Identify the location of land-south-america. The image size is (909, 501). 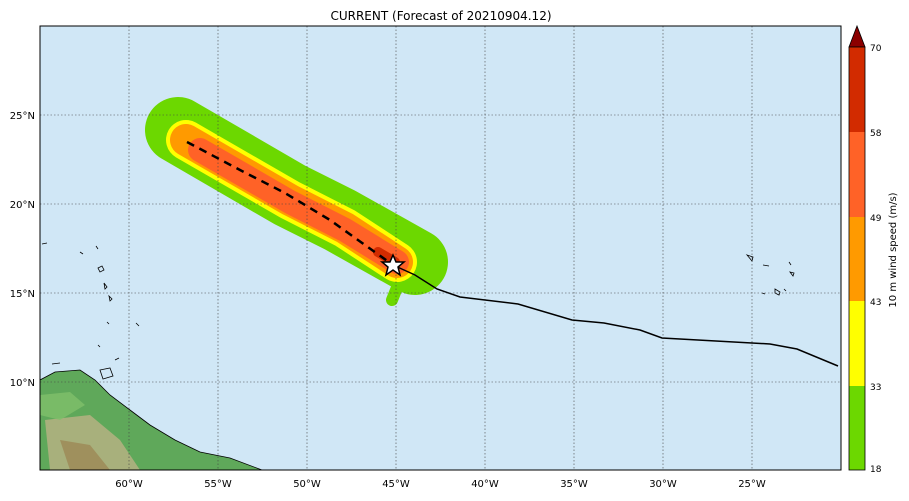
(151, 419).